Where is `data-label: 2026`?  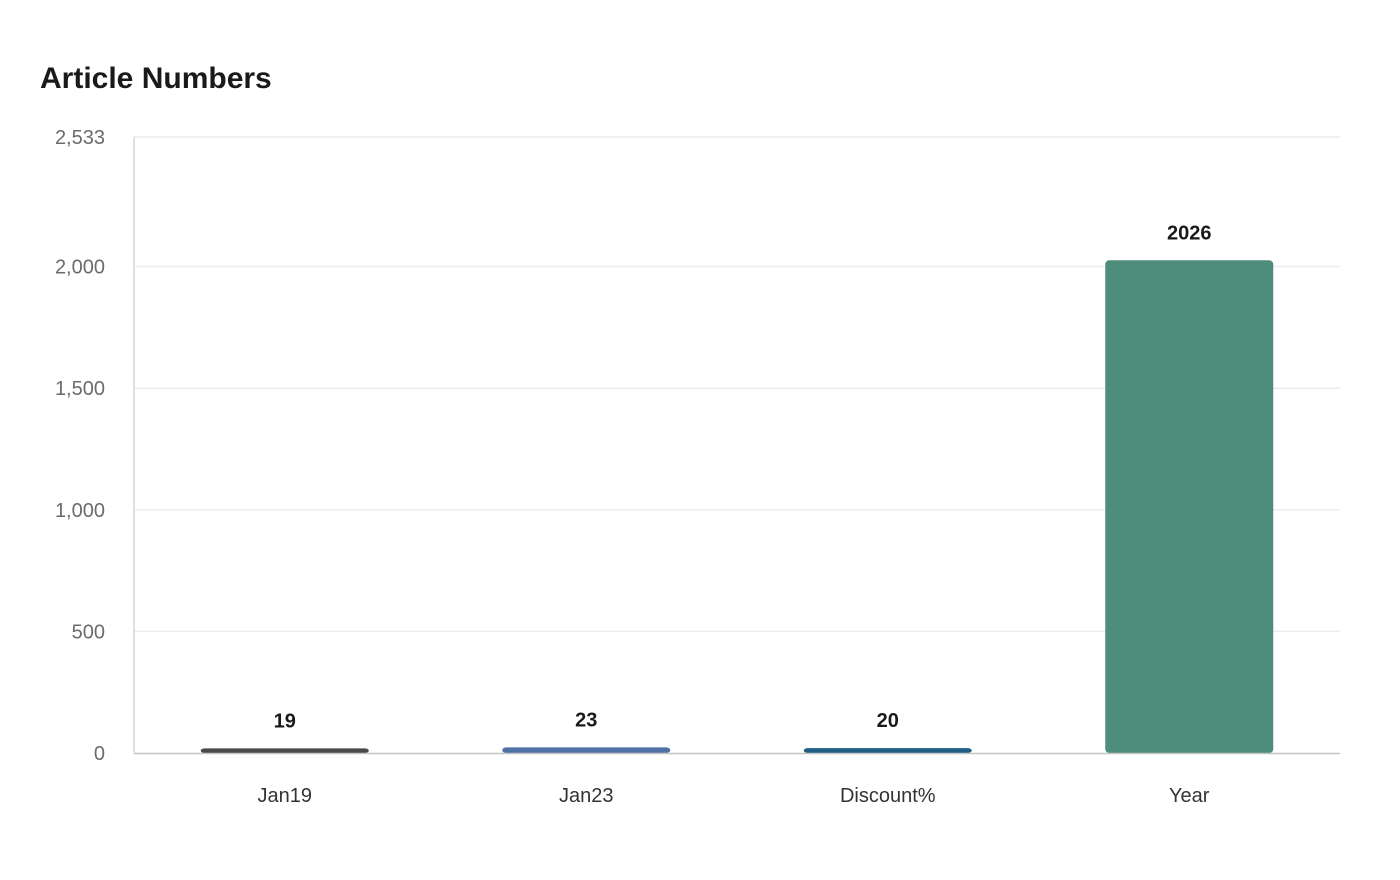
data-label: 2026 is located at coordinates (1189, 233).